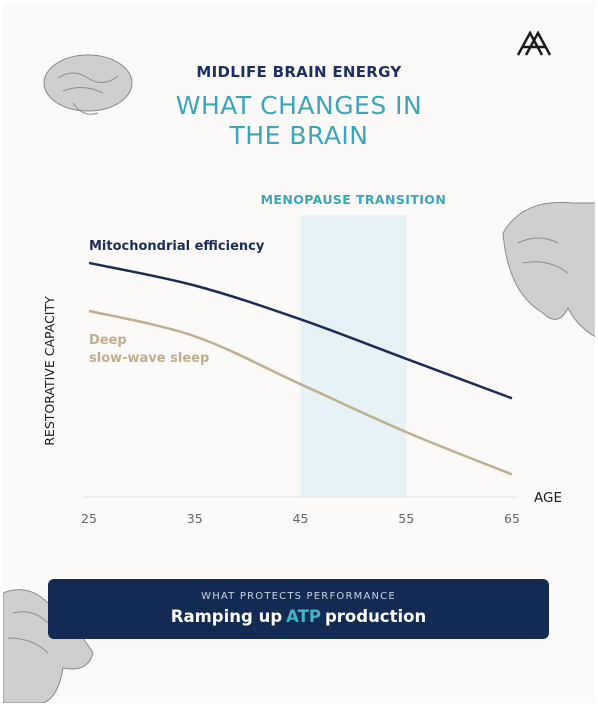  I want to click on series-line, so click(300, 330).